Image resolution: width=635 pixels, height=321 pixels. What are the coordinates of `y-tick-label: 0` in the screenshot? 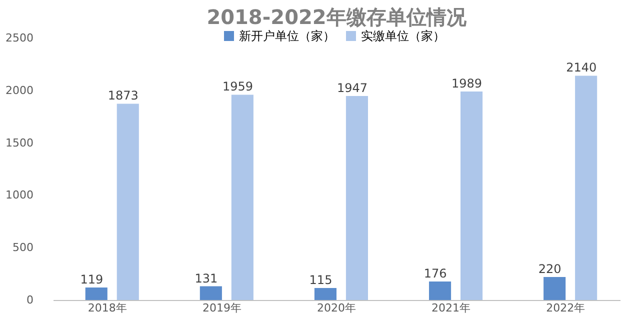 It's located at (30, 300).